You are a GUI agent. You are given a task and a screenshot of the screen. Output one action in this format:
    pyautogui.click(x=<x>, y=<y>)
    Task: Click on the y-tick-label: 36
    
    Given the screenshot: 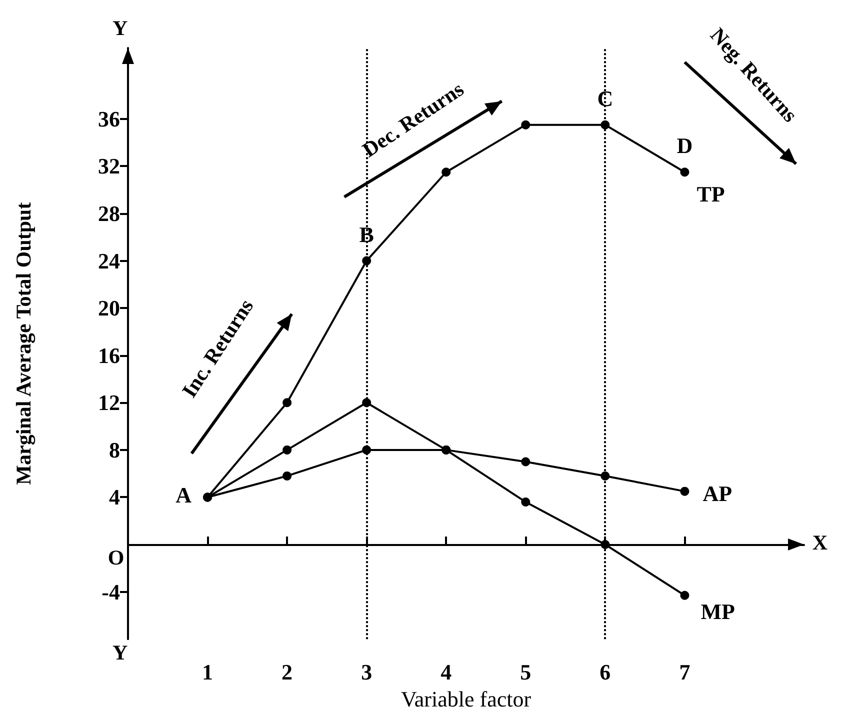 What is the action you would take?
    pyautogui.click(x=109, y=119)
    